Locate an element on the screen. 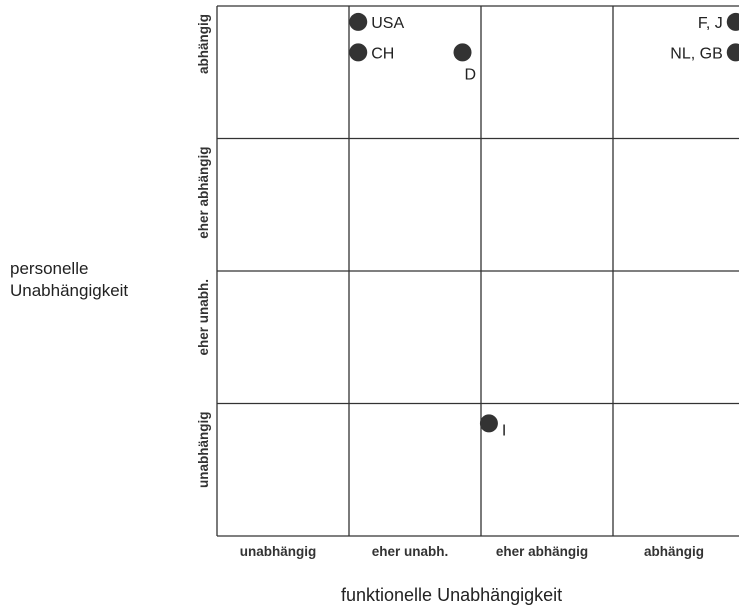 The image size is (739, 613). data-point-label: CH is located at coordinates (382, 53).